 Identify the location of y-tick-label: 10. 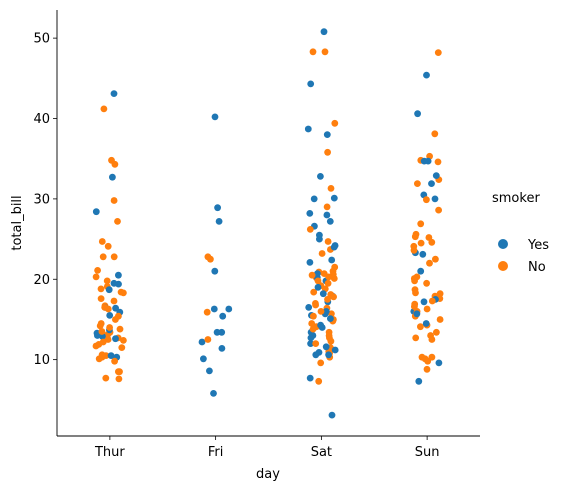
(41, 360).